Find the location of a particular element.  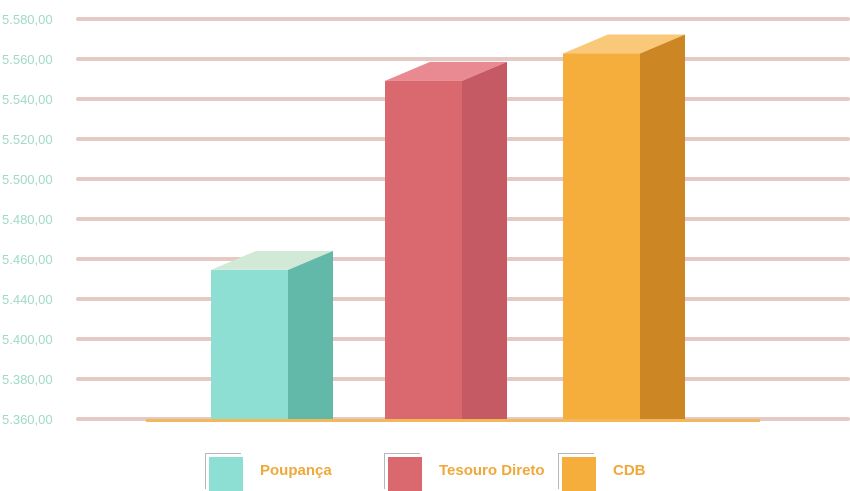

legend-item-cdb: CDB is located at coordinates (602, 469).